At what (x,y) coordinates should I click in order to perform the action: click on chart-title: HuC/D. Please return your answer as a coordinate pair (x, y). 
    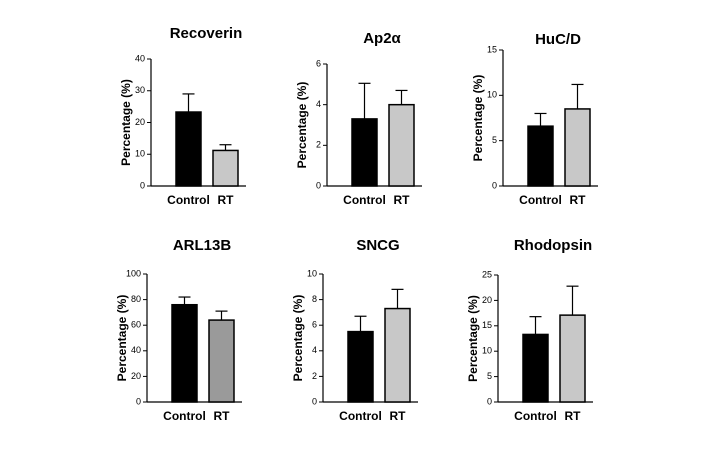
    Looking at the image, I should click on (558, 39).